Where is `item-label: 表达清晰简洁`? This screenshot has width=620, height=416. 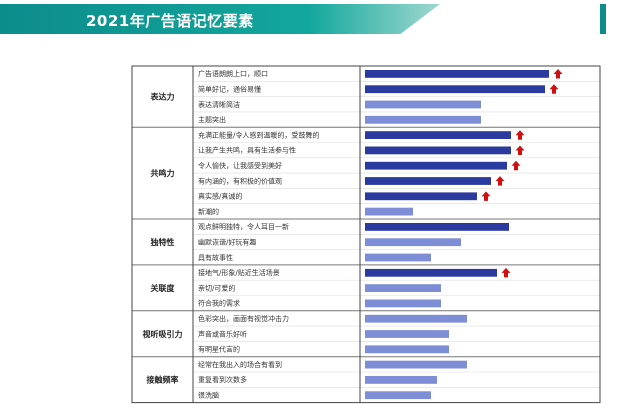 item-label: 表达清晰简洁 is located at coordinates (219, 104).